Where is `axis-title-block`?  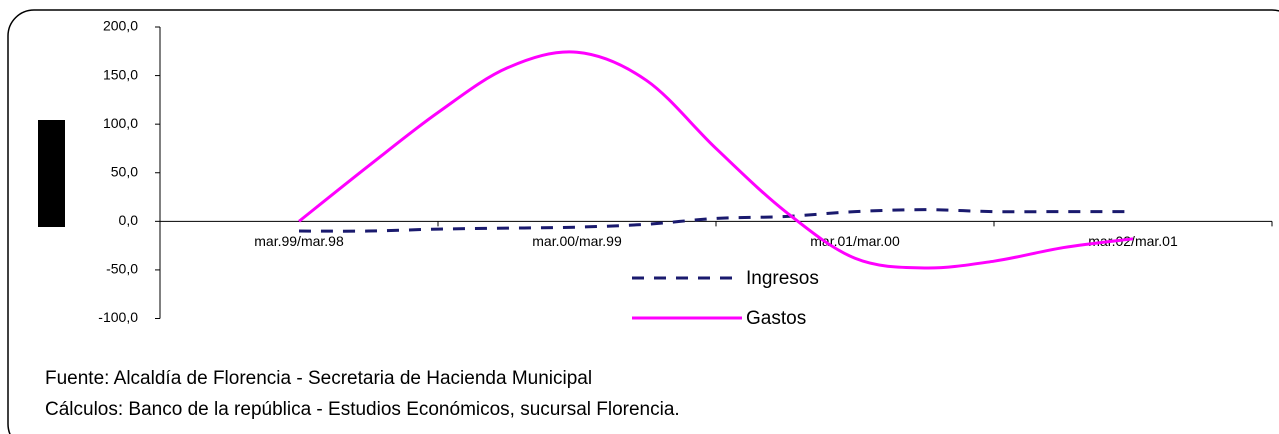
axis-title-block is located at coordinates (51, 173).